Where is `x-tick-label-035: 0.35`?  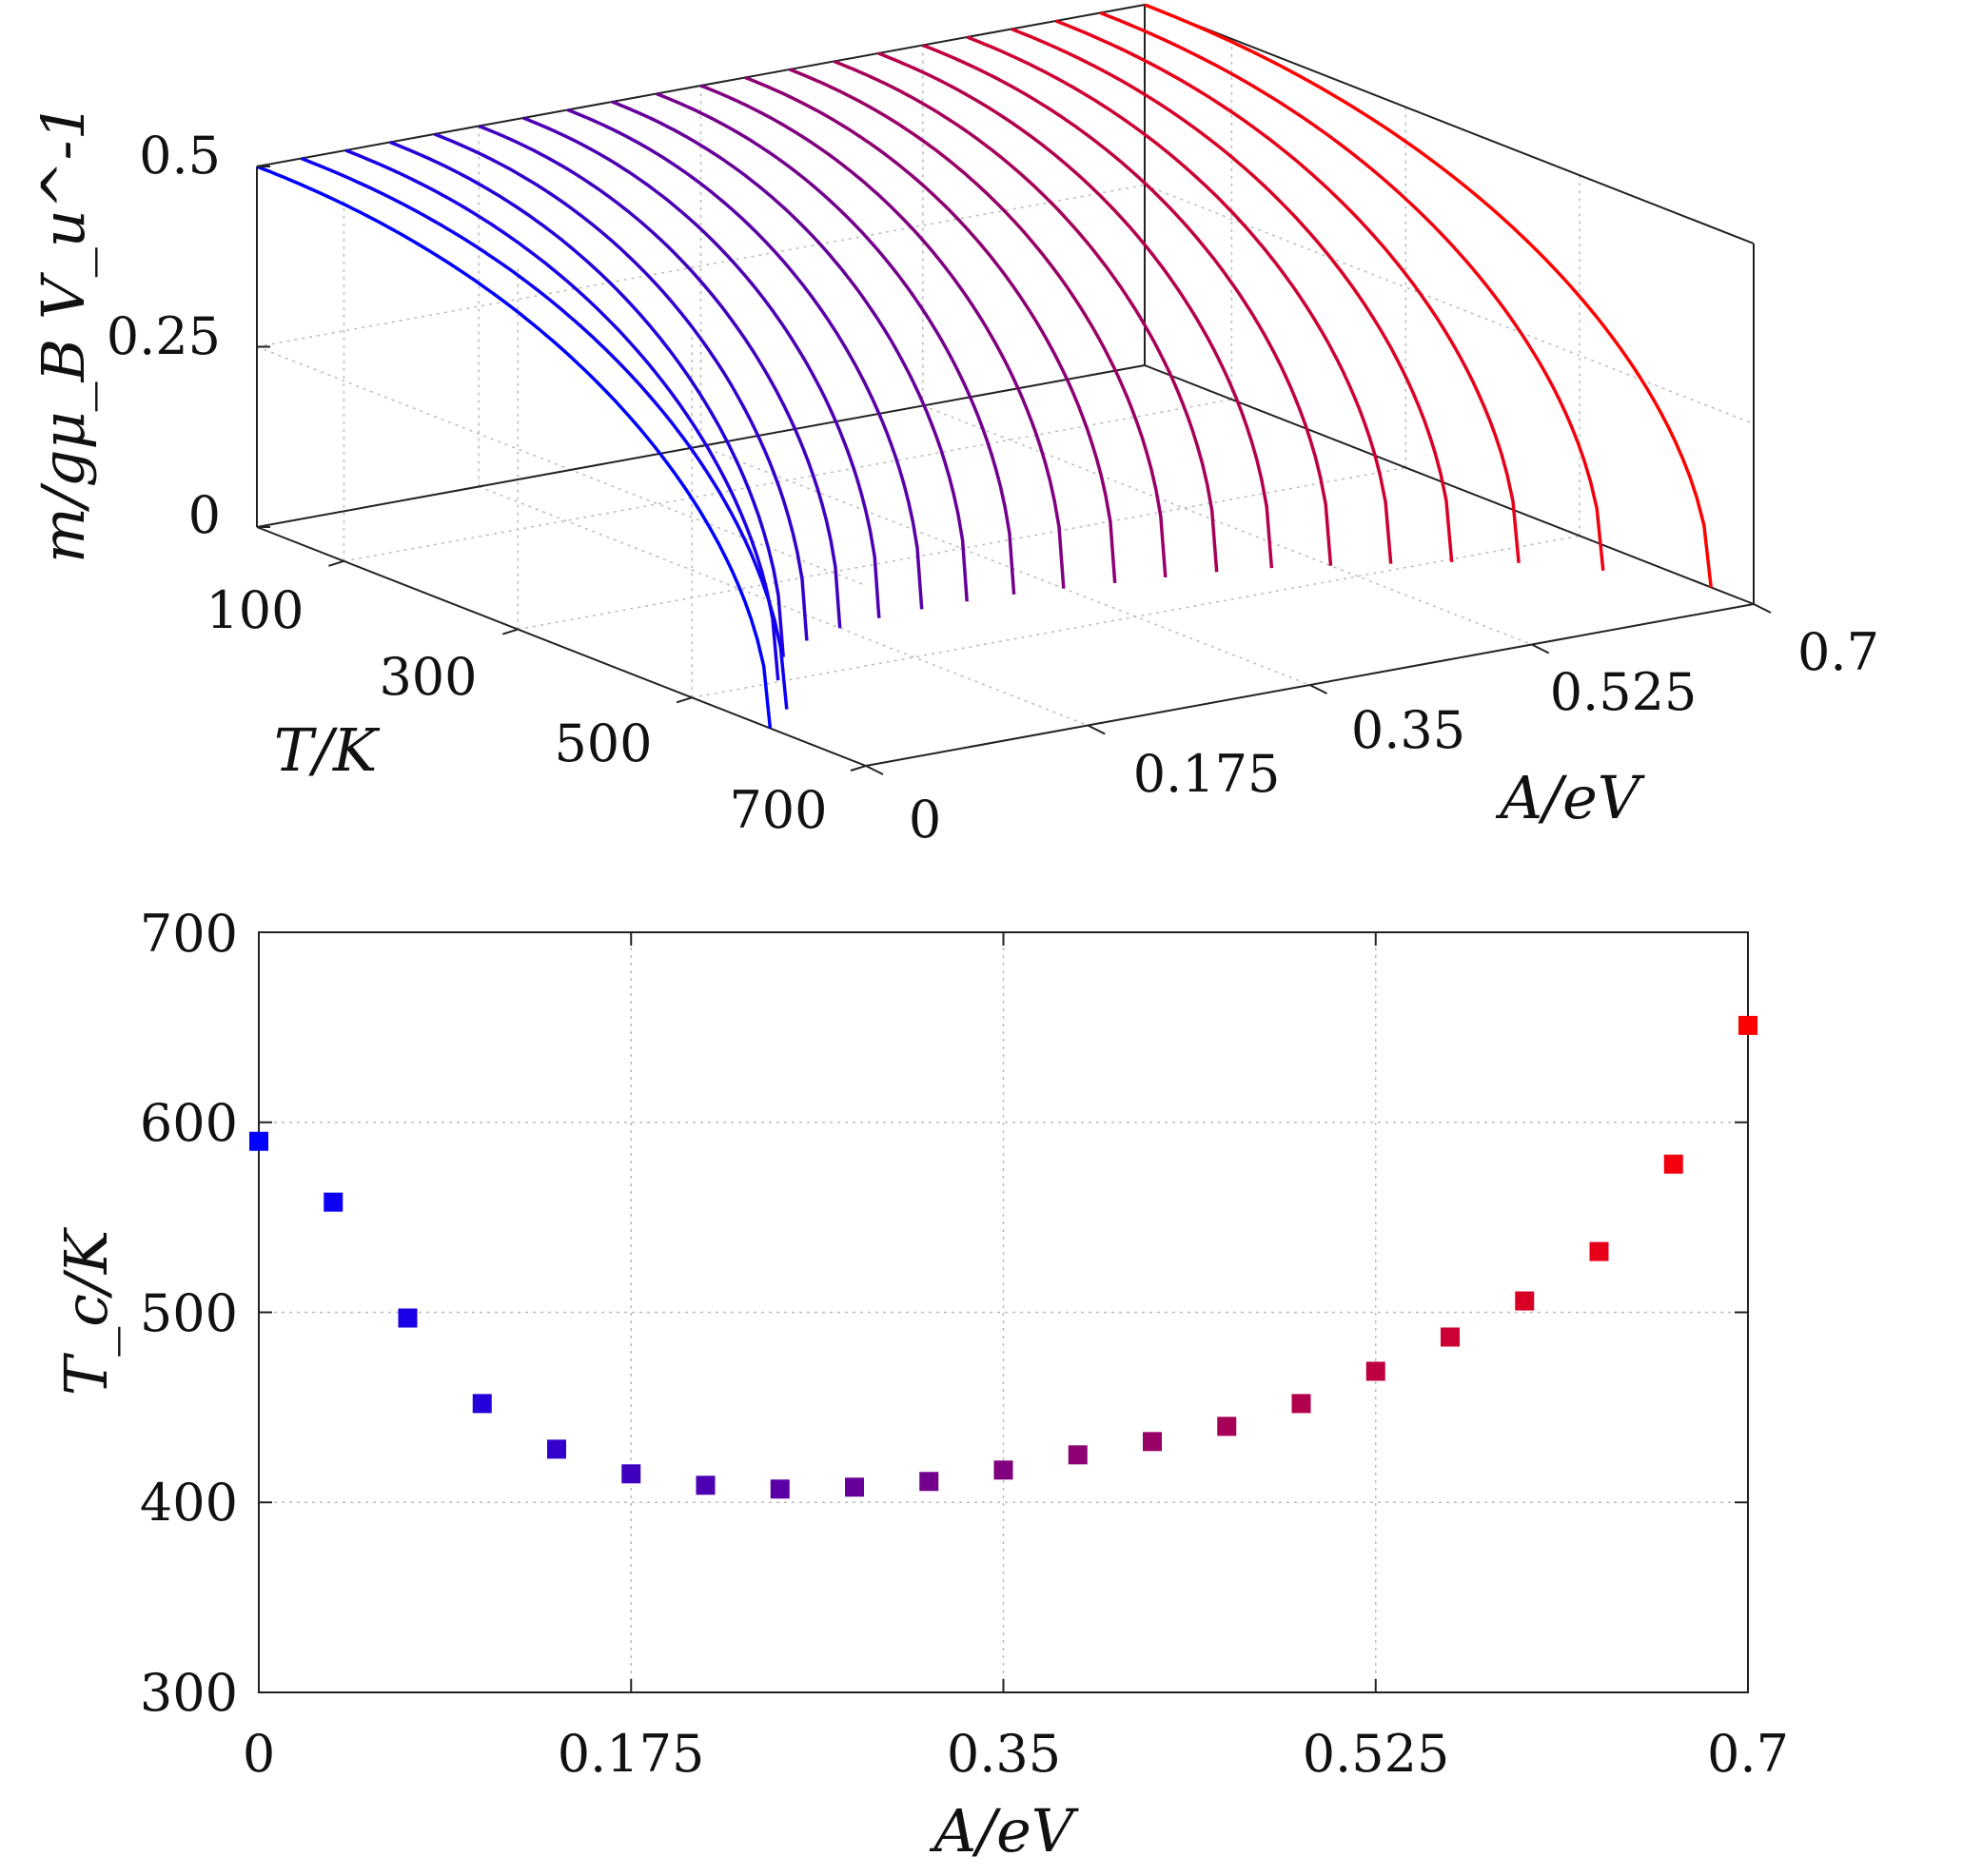
x-tick-label-035: 0.35 is located at coordinates (1004, 1754).